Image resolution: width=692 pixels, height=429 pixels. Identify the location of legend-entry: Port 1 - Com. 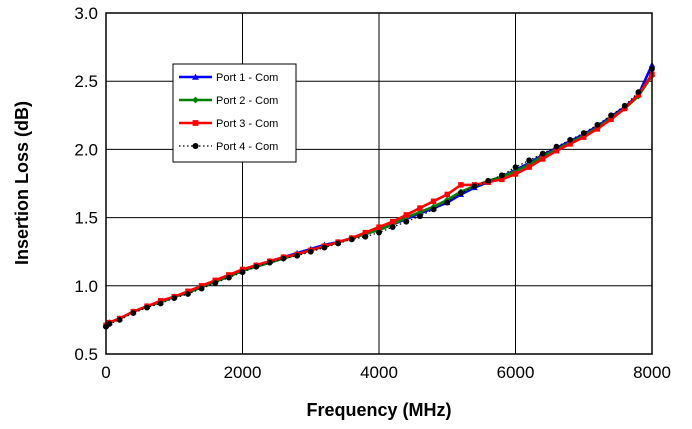
(228, 78).